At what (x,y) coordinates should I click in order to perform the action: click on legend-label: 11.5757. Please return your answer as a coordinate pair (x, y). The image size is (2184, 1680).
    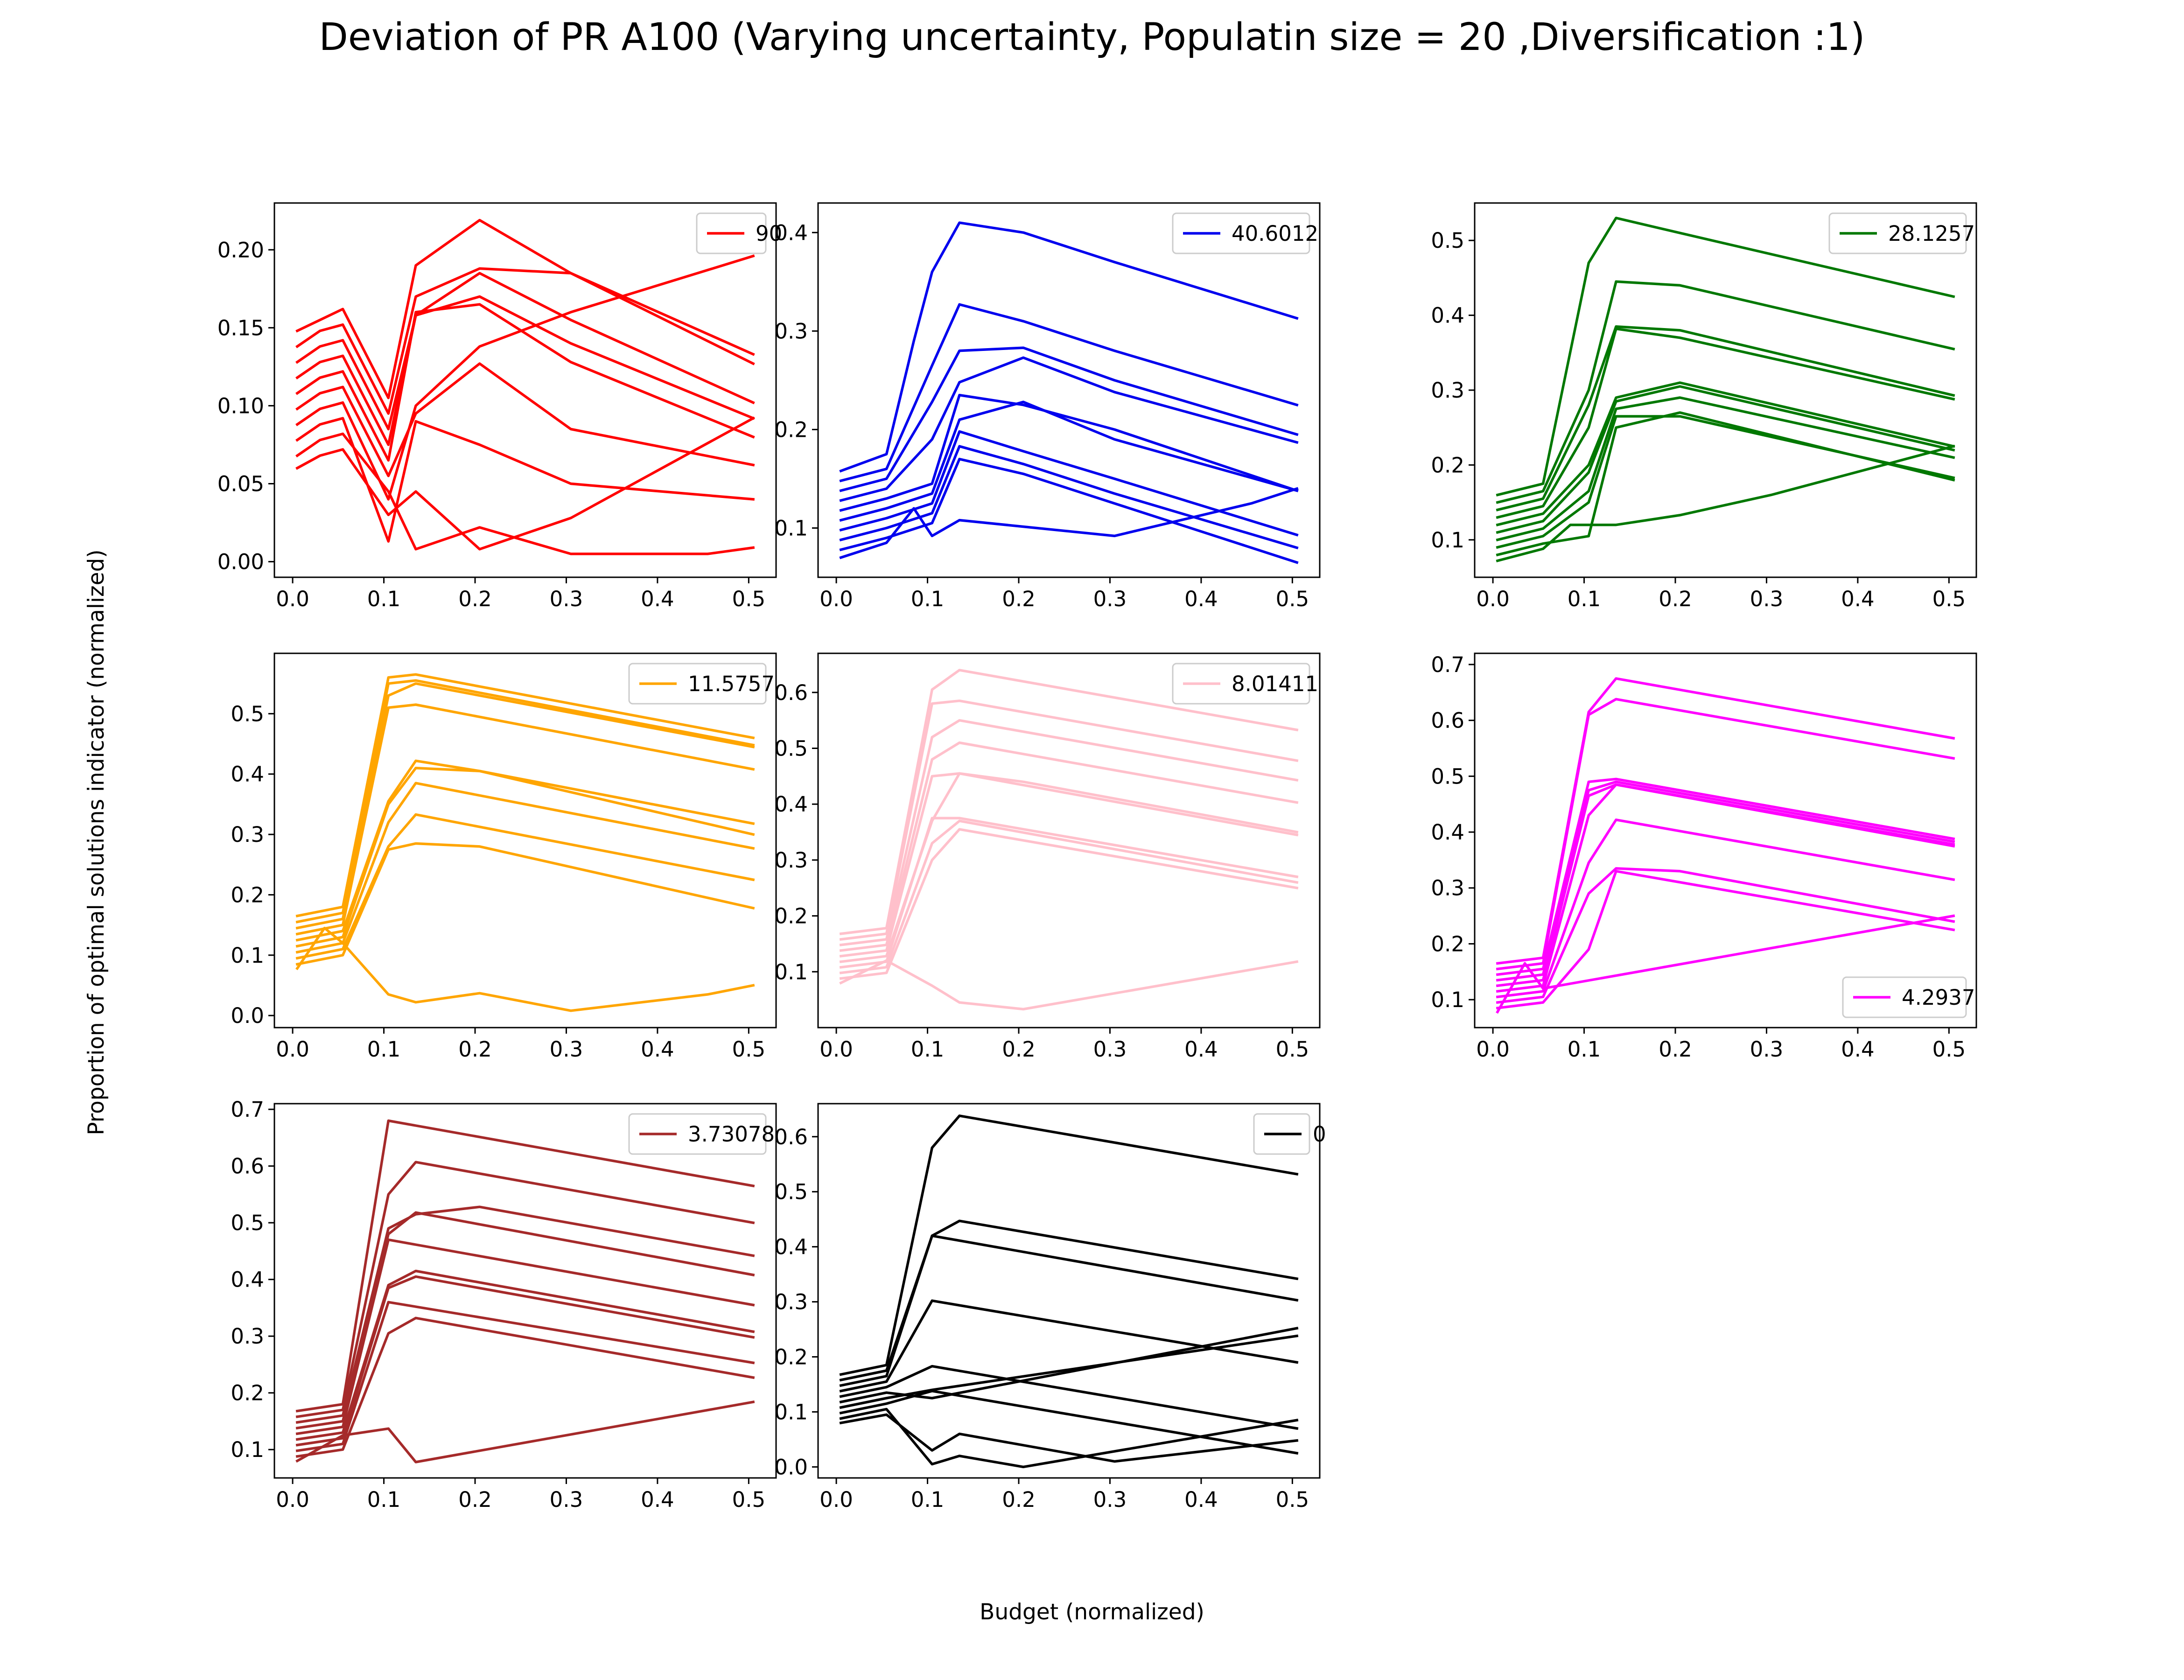
    Looking at the image, I should click on (731, 684).